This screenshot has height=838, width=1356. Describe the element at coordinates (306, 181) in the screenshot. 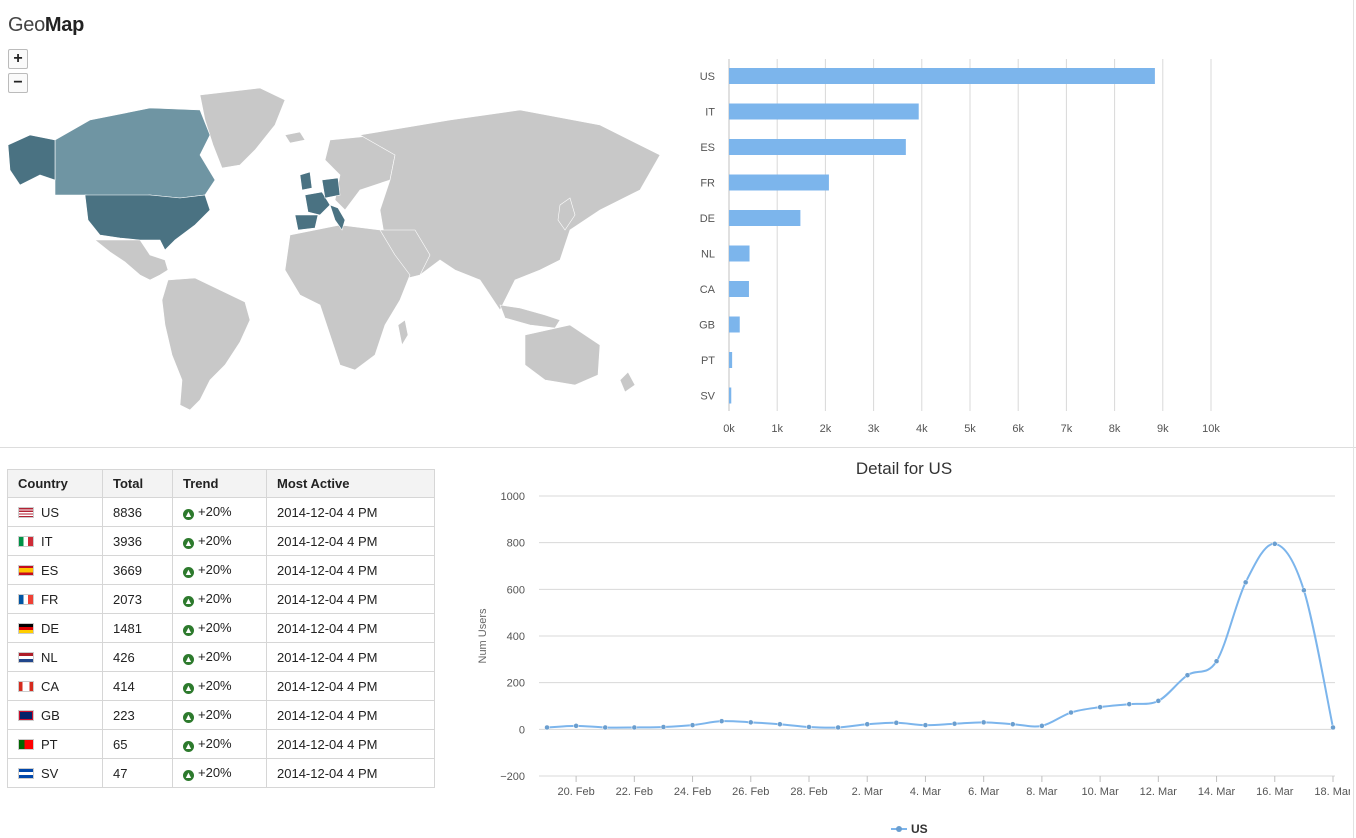

I see `map-uk` at that location.